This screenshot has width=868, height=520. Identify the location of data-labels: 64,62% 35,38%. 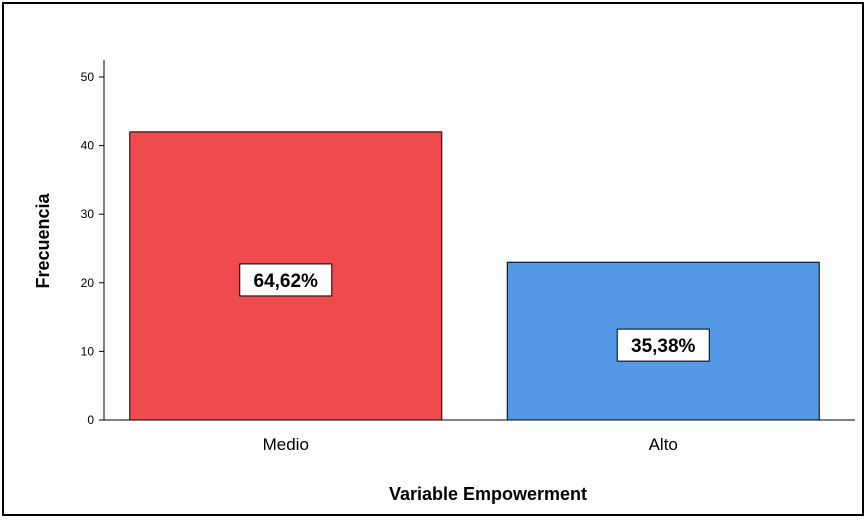
(474, 312).